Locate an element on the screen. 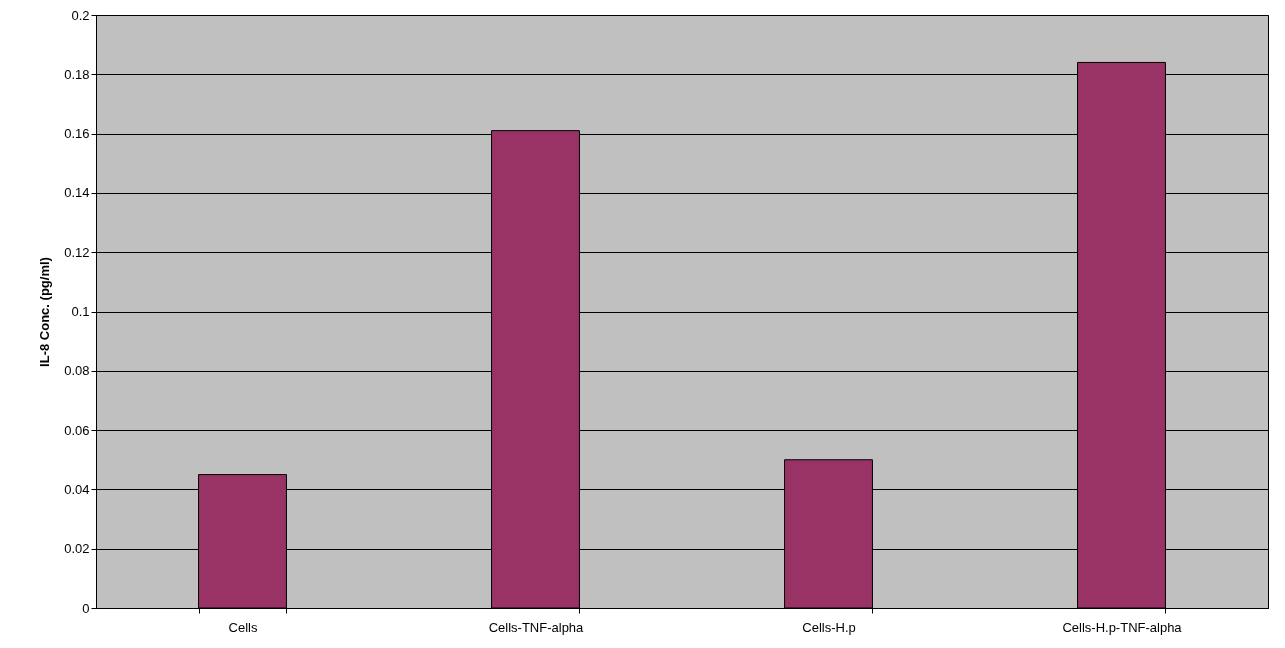 Image resolution: width=1285 pixels, height=648 pixels. y-tick-label: 0.06 is located at coordinates (77, 430).